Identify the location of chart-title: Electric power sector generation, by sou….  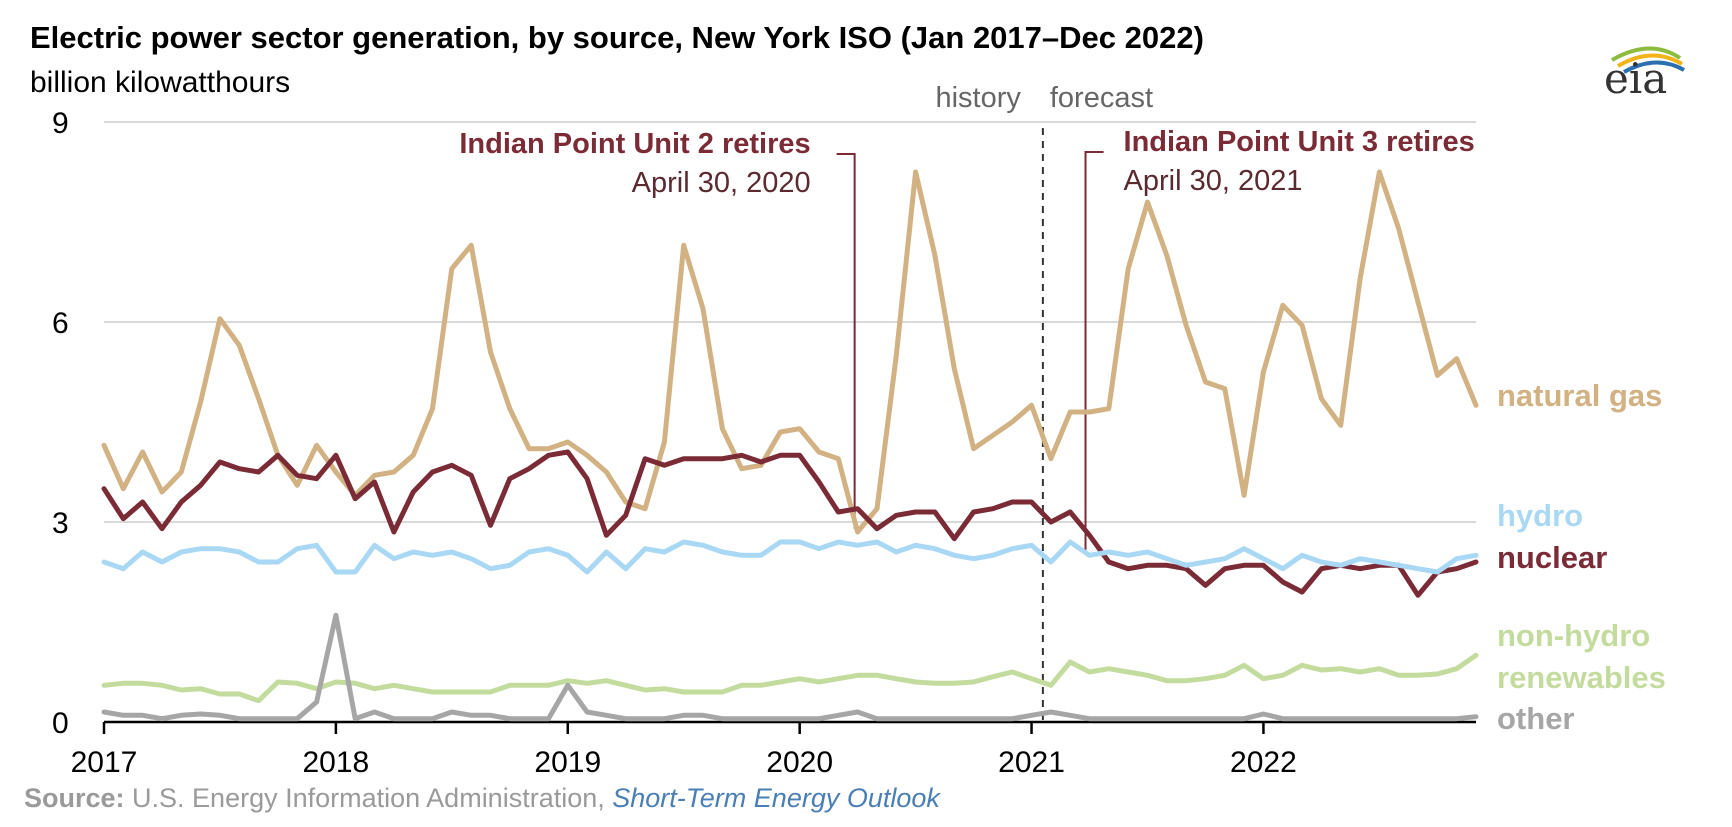
(617, 37).